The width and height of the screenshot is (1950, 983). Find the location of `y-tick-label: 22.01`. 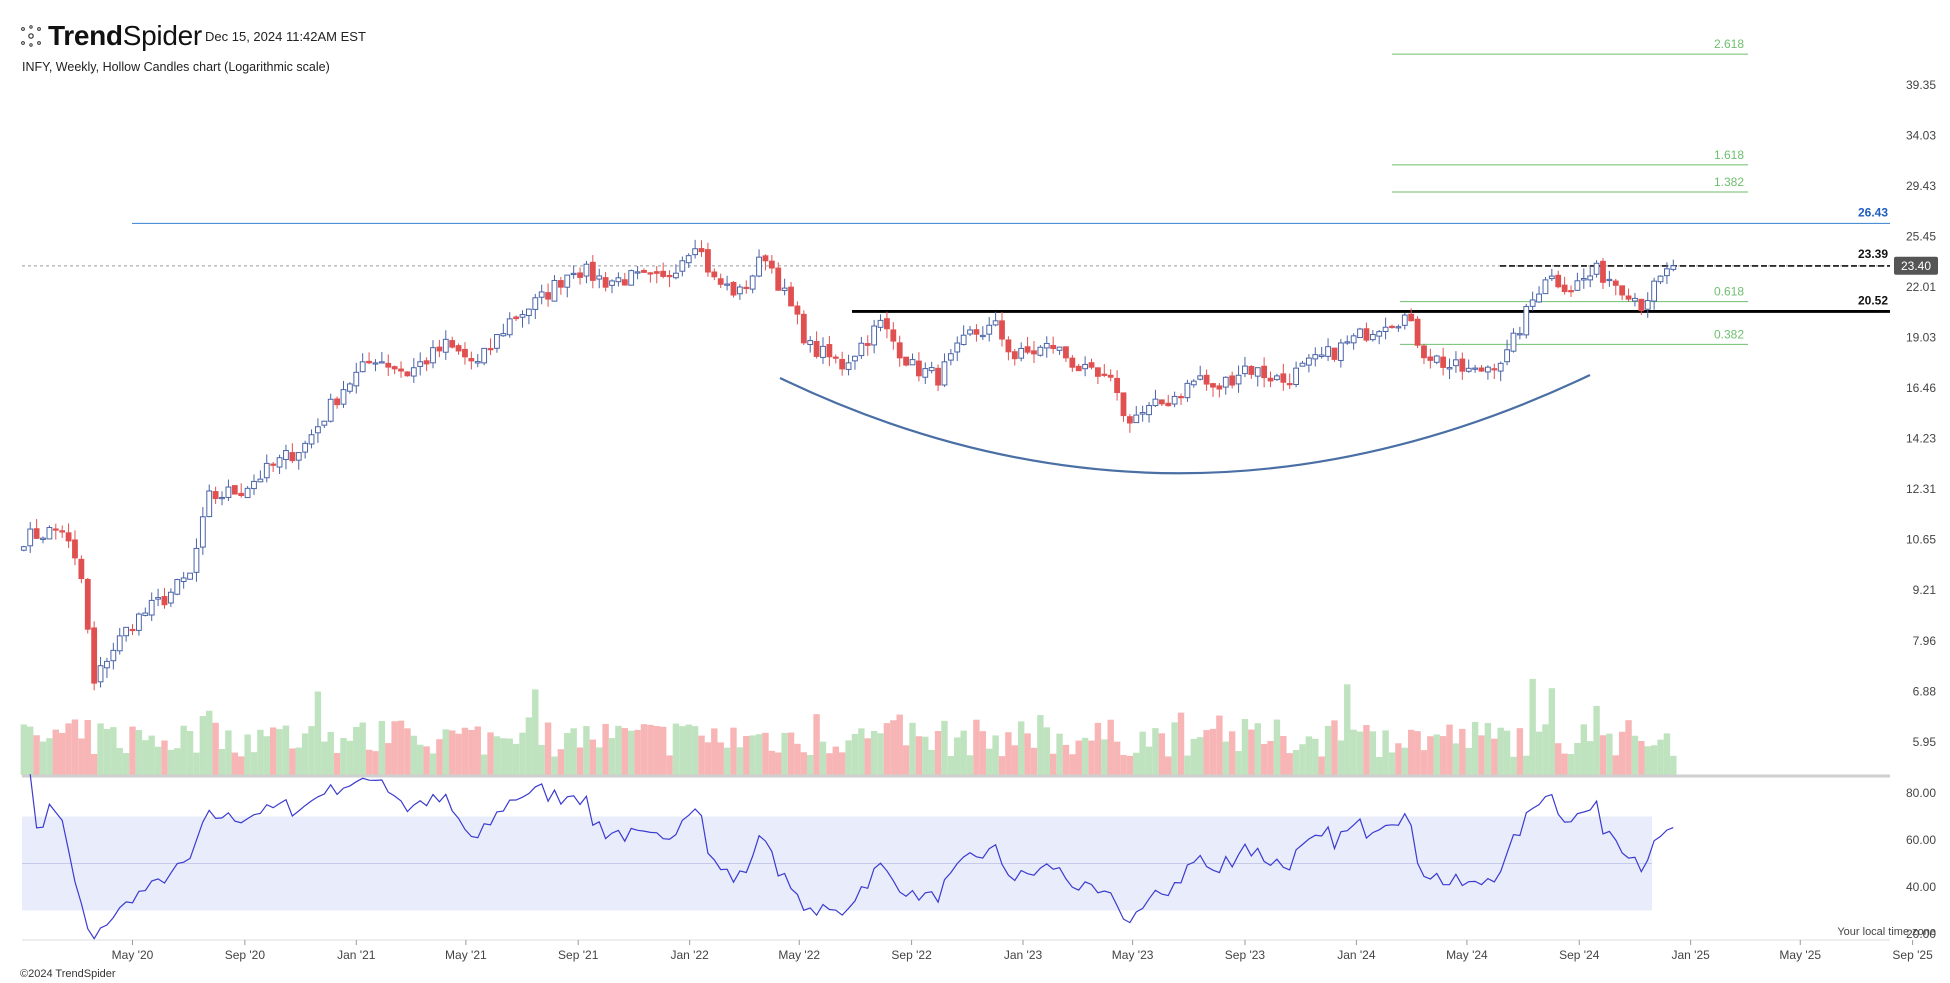

y-tick-label: 22.01 is located at coordinates (1921, 287).